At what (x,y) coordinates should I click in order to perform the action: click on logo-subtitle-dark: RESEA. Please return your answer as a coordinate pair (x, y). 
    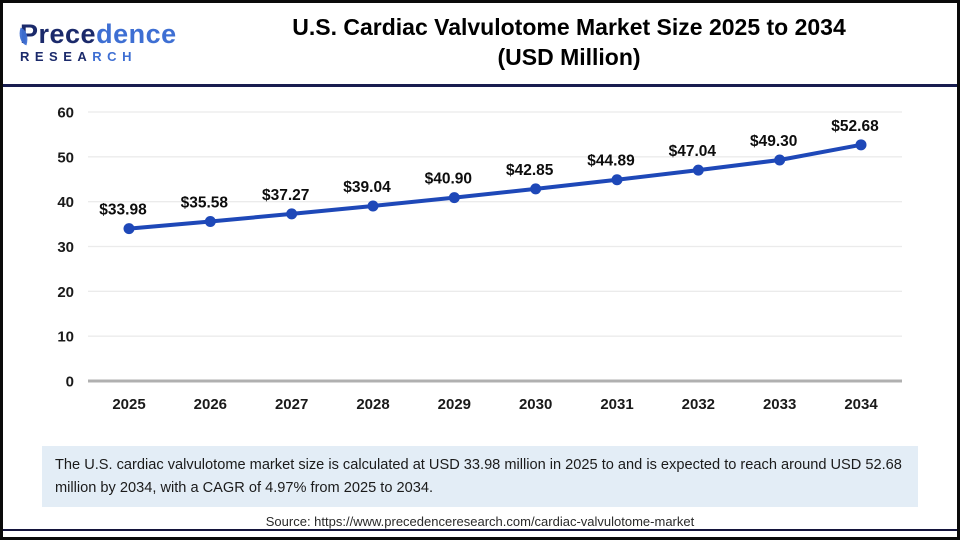
    Looking at the image, I should click on (56, 57).